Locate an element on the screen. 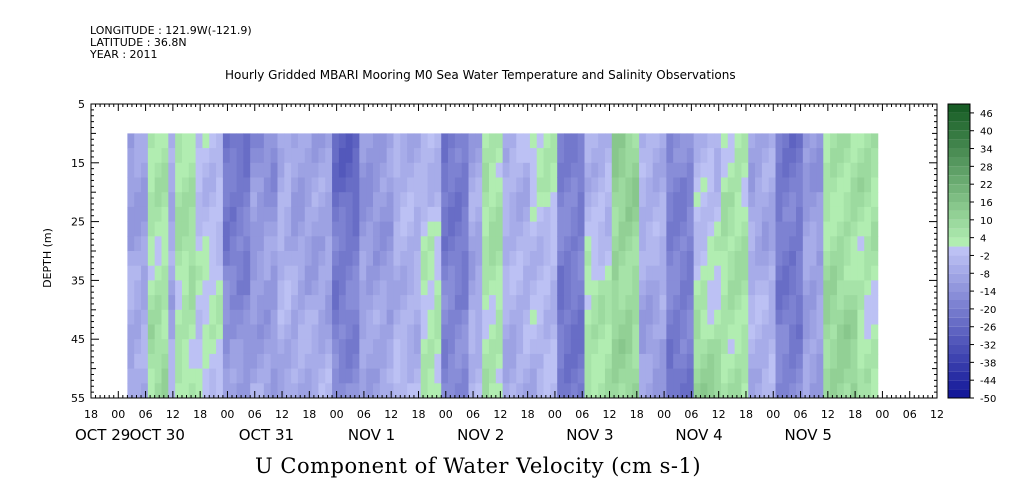  colorbar-tick-label: 10 is located at coordinates (986, 221).